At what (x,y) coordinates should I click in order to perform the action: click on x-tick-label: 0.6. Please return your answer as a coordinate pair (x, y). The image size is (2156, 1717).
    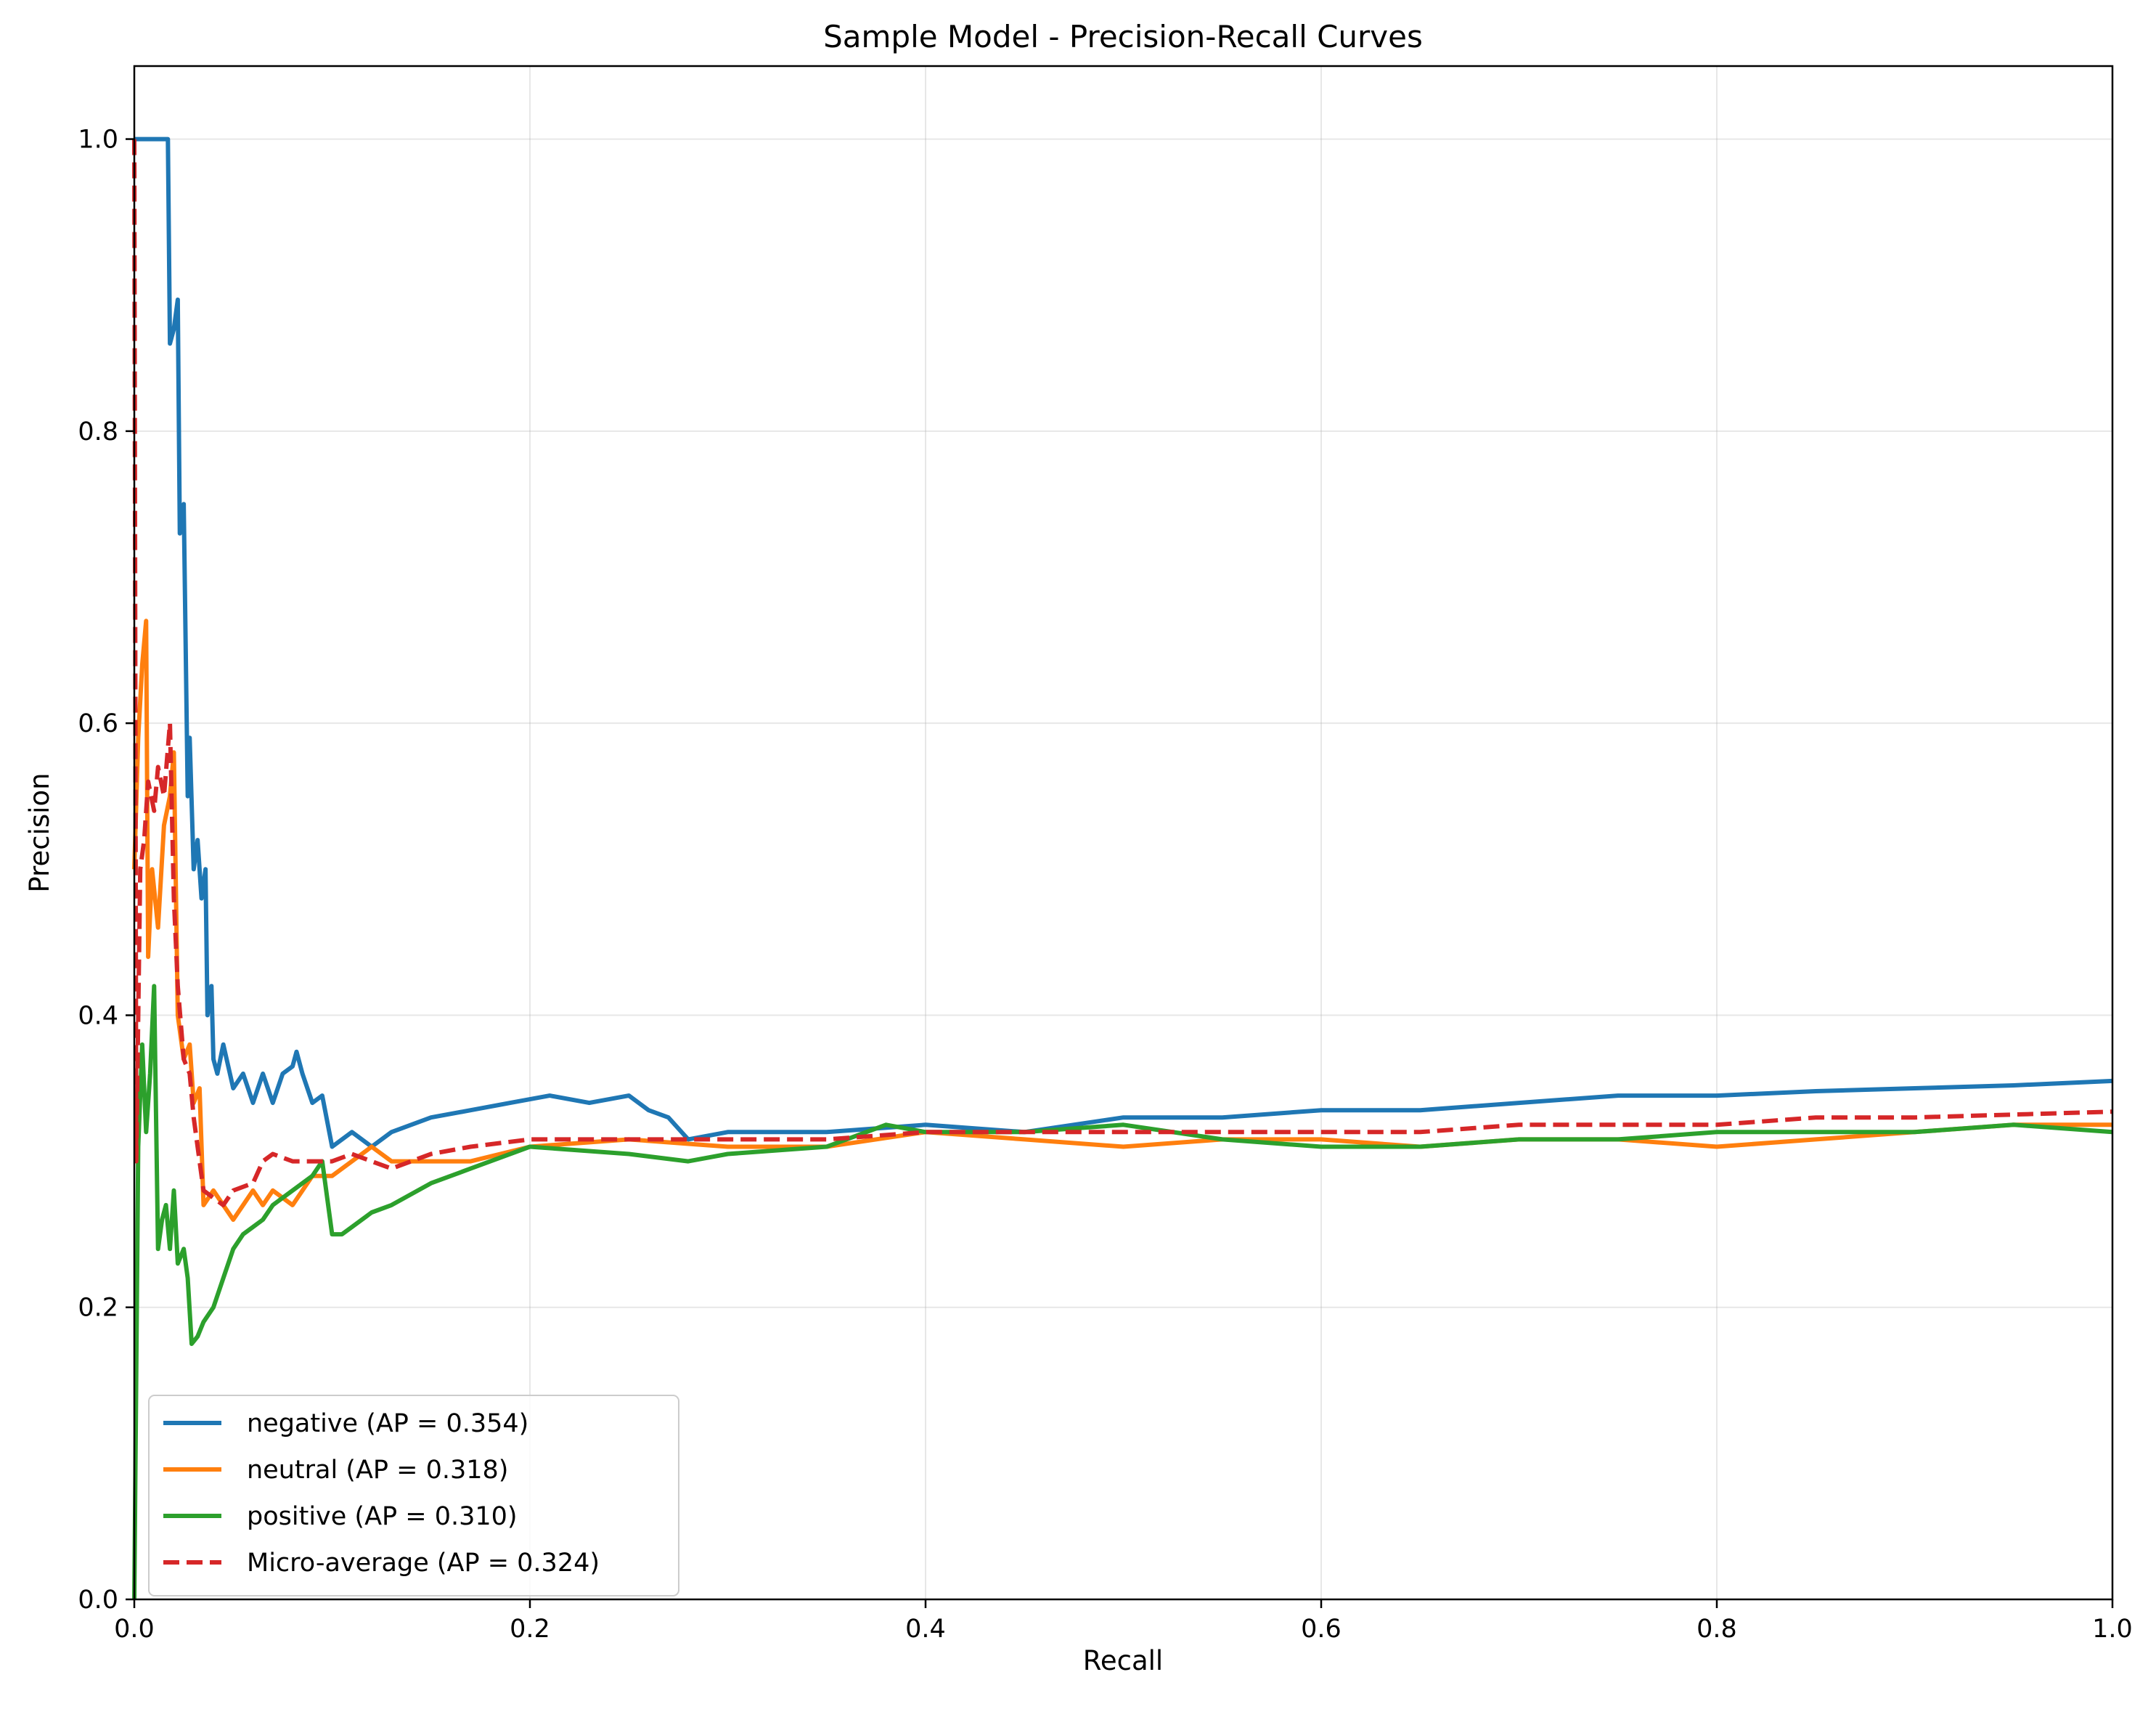
    Looking at the image, I should click on (1322, 1629).